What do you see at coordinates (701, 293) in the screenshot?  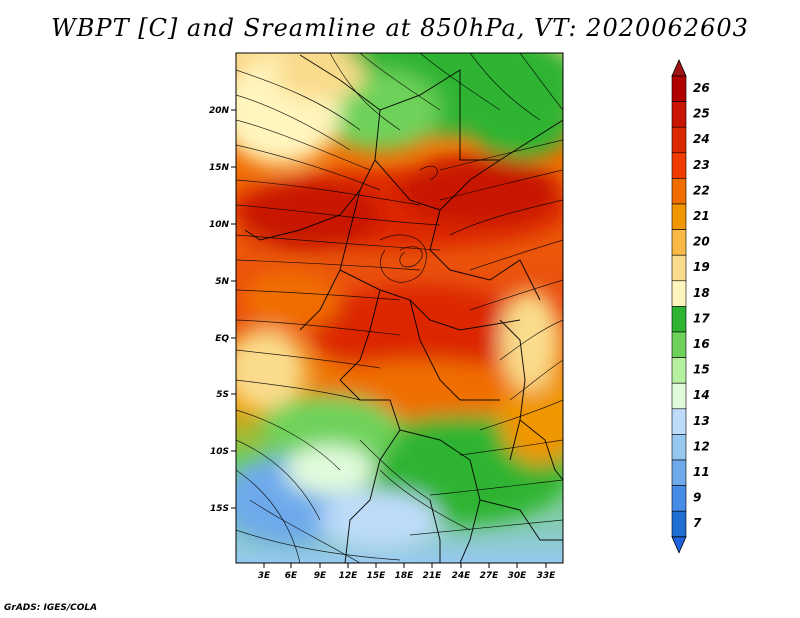 I see `colorbar-label: 18` at bounding box center [701, 293].